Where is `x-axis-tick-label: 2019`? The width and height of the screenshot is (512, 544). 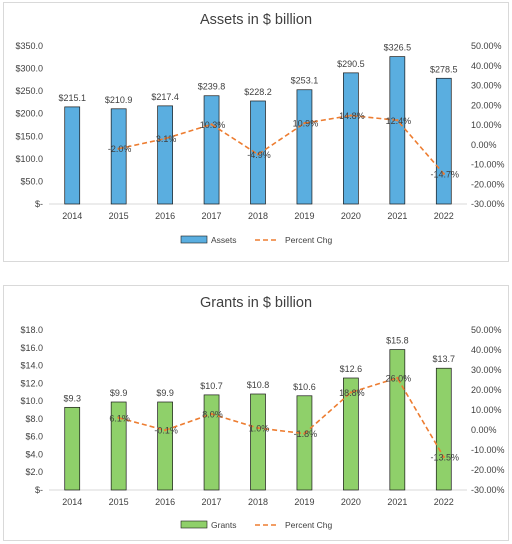
x-axis-tick-label: 2019 is located at coordinates (304, 502).